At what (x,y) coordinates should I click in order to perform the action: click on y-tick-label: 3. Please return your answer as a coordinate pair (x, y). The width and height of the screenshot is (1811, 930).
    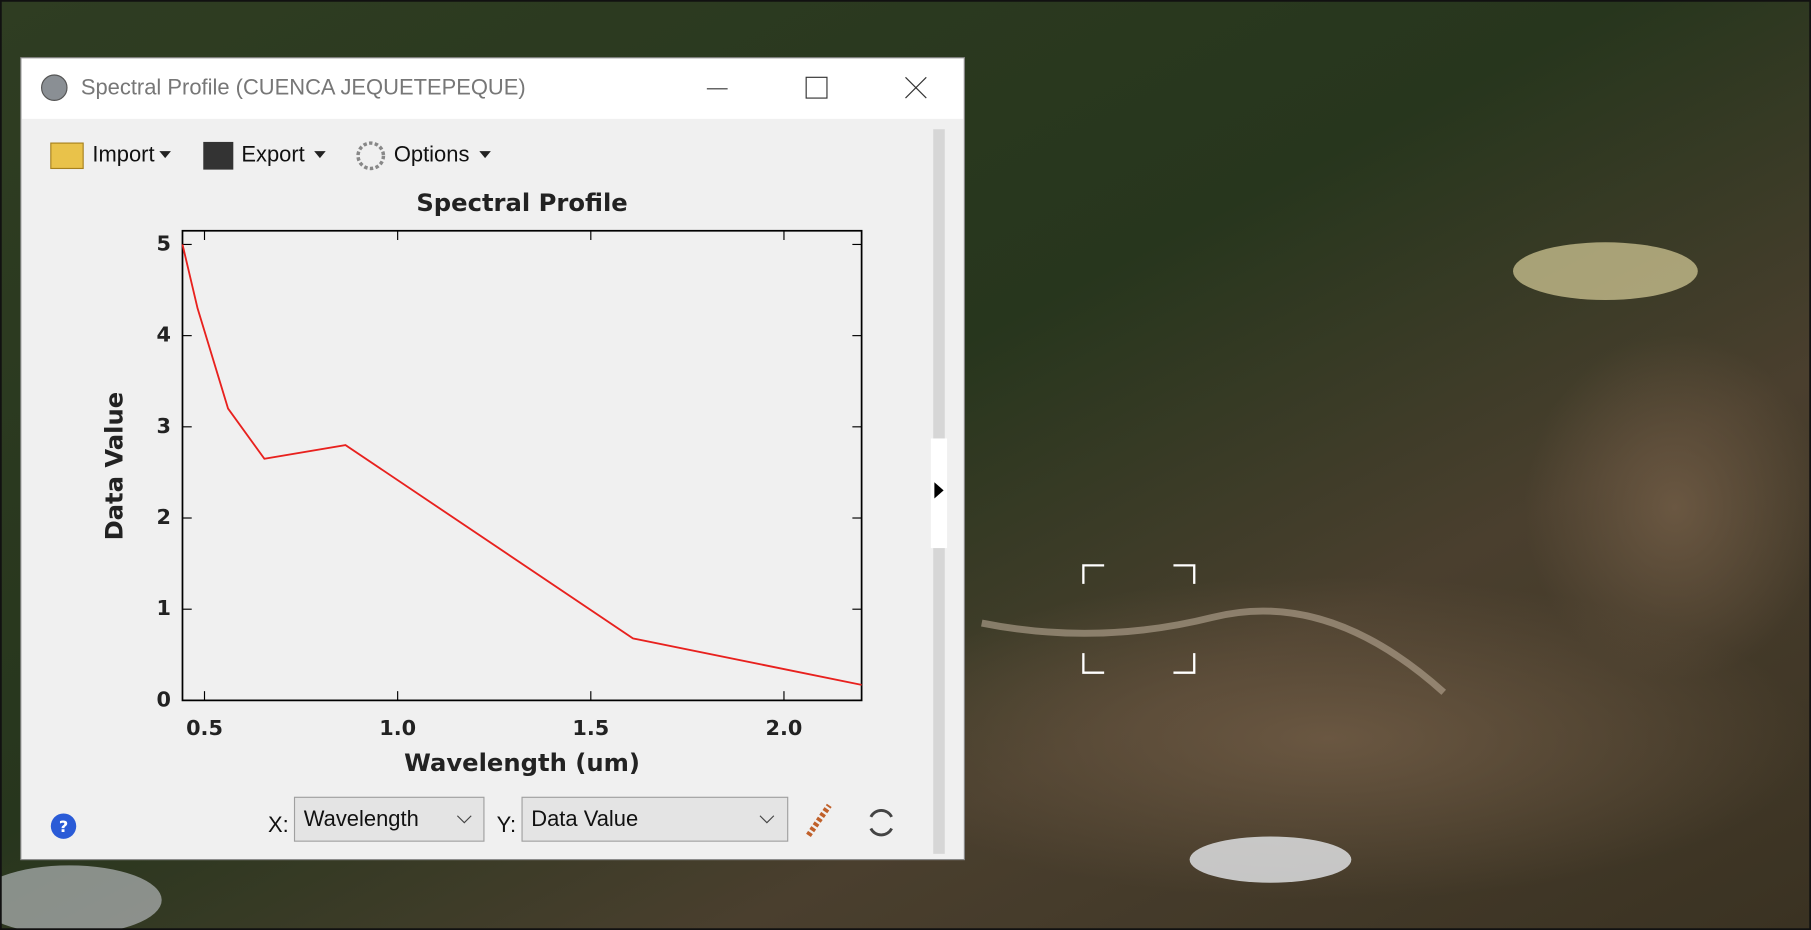
    Looking at the image, I should click on (163, 426).